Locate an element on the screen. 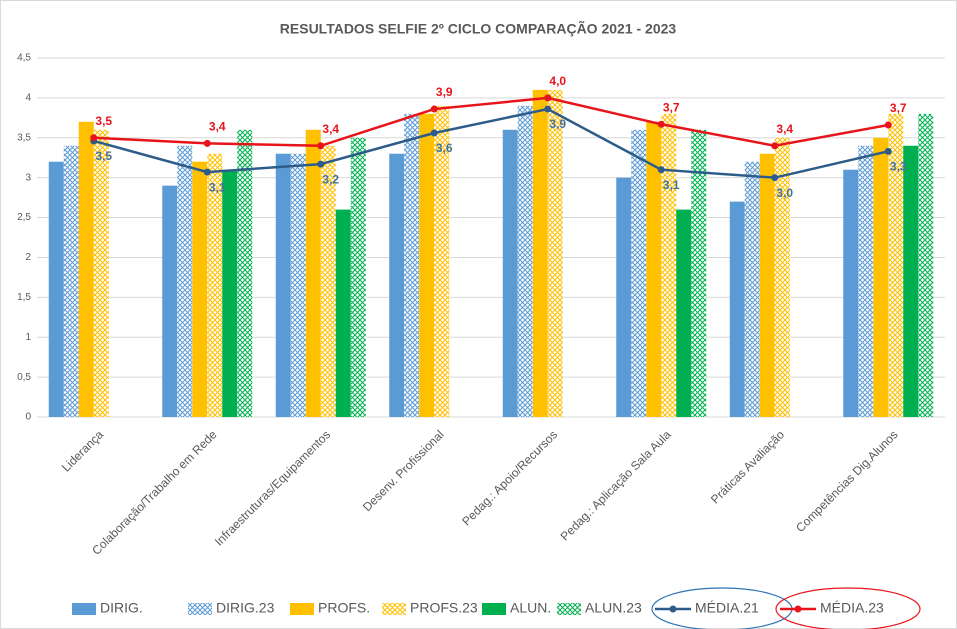 The image size is (957, 629). legend-label: DIRIG.23 is located at coordinates (245, 608).